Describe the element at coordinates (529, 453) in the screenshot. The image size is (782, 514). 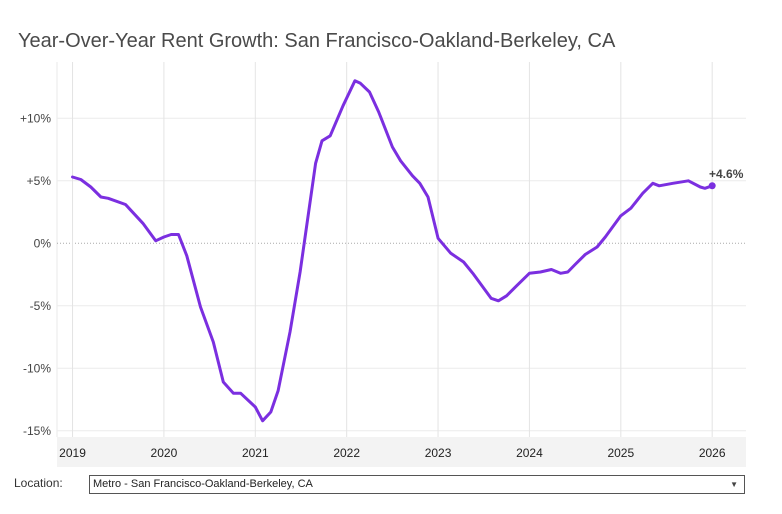
I see `x-tick-label: 2024` at that location.